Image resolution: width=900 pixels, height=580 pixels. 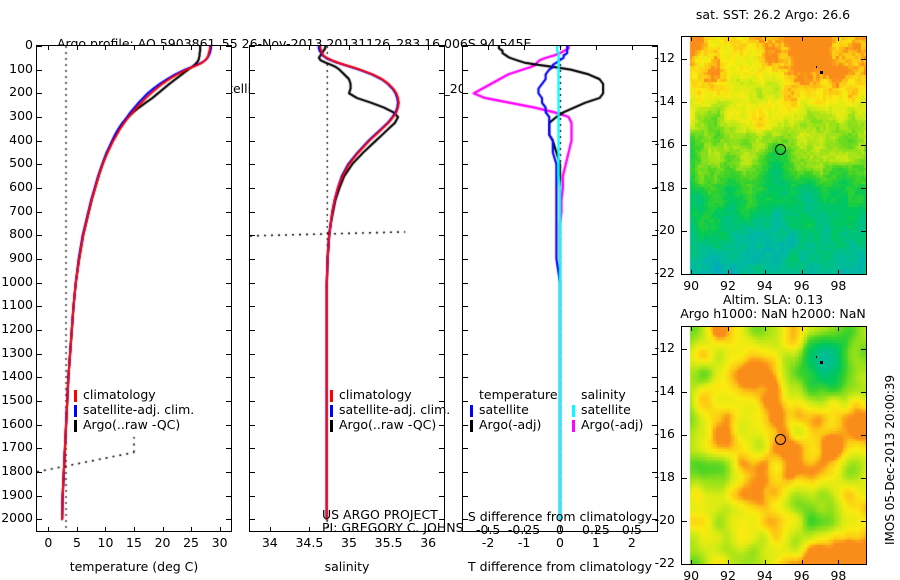 I want to click on difference-legend-salinity: salinity satellite Argo(-adj), so click(x=607, y=410).